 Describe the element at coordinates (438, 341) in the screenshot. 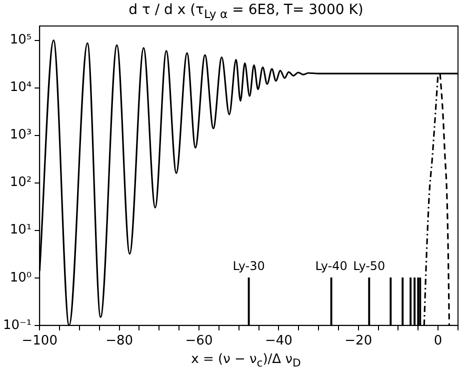

I see `x-tick-label: 0` at that location.